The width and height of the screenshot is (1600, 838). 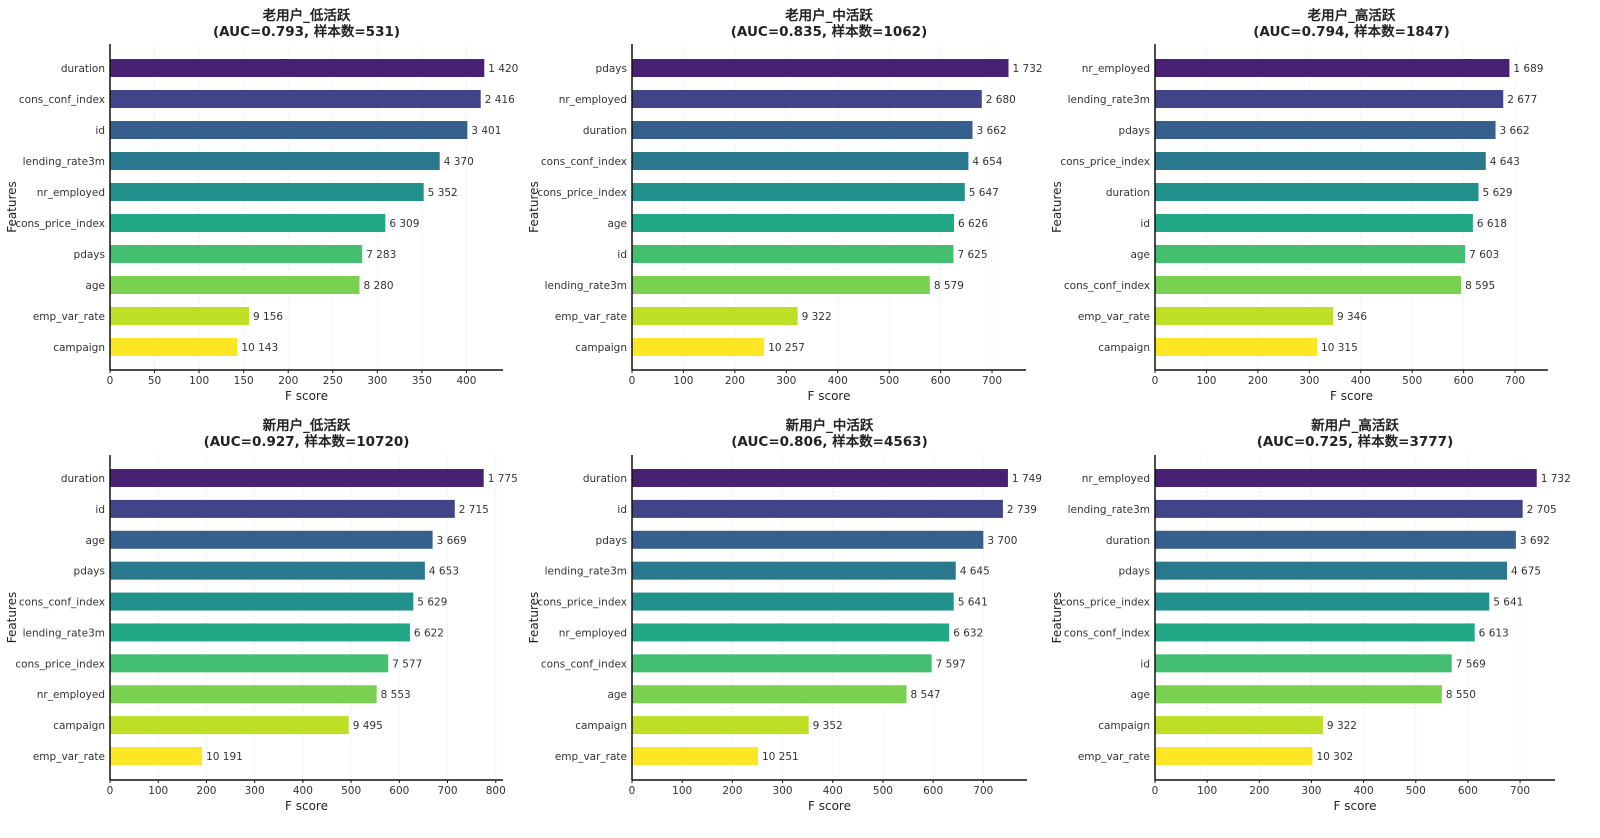 What do you see at coordinates (1355, 425) in the screenshot?
I see `chart-title: 新用户_高活跃` at bounding box center [1355, 425].